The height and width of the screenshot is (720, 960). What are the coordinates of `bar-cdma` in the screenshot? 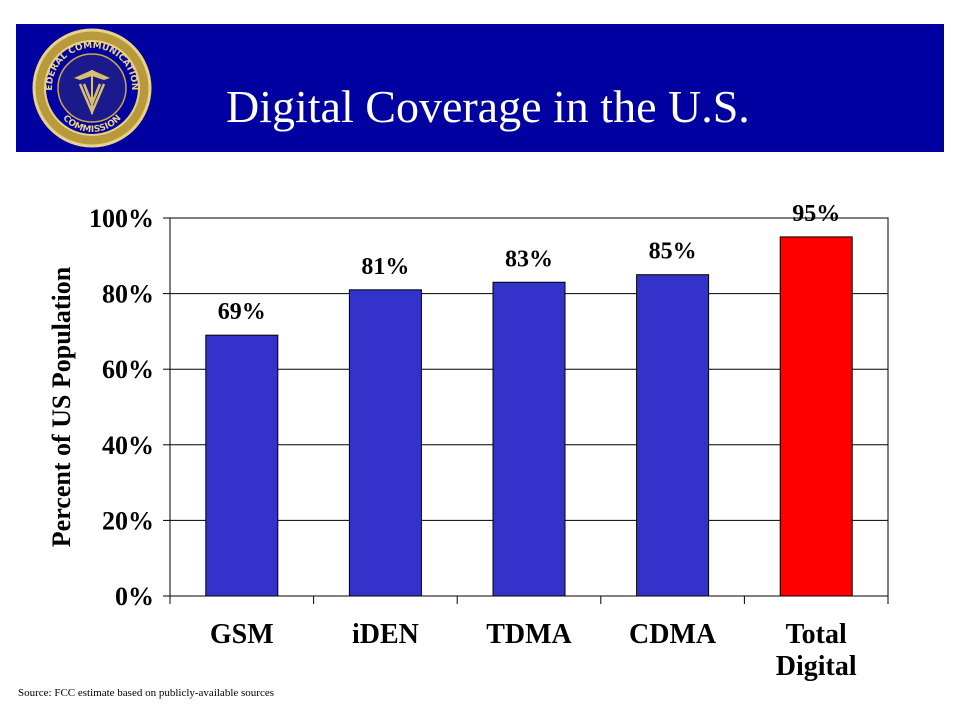 It's located at (673, 435).